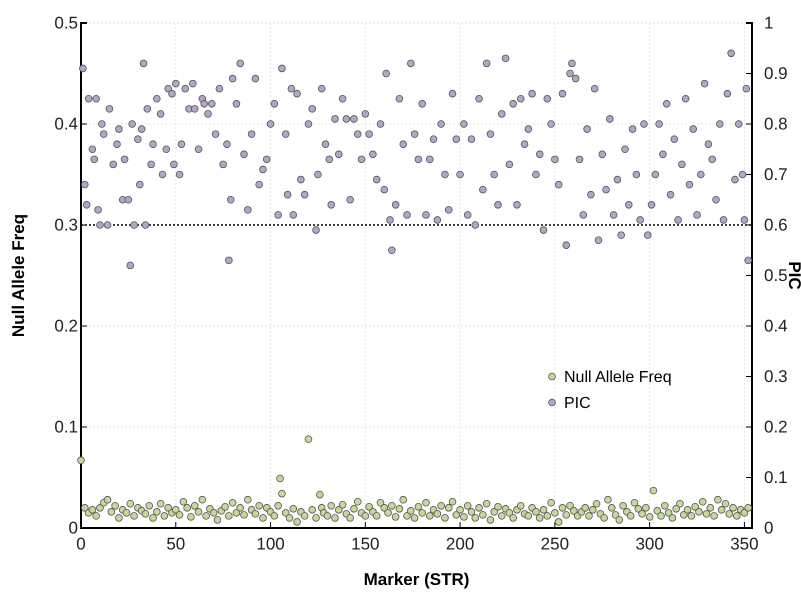 This screenshot has width=801, height=593. What do you see at coordinates (776, 376) in the screenshot?
I see `y2-tick-label: 0.3` at bounding box center [776, 376].